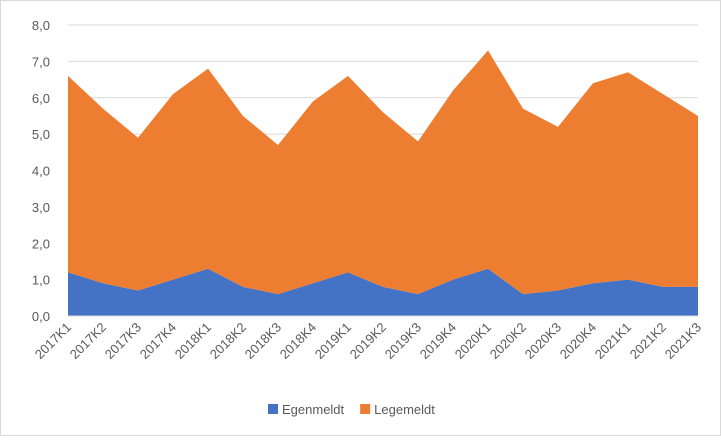 The height and width of the screenshot is (441, 721). I want to click on legend-label: Egenmeldt, so click(313, 409).